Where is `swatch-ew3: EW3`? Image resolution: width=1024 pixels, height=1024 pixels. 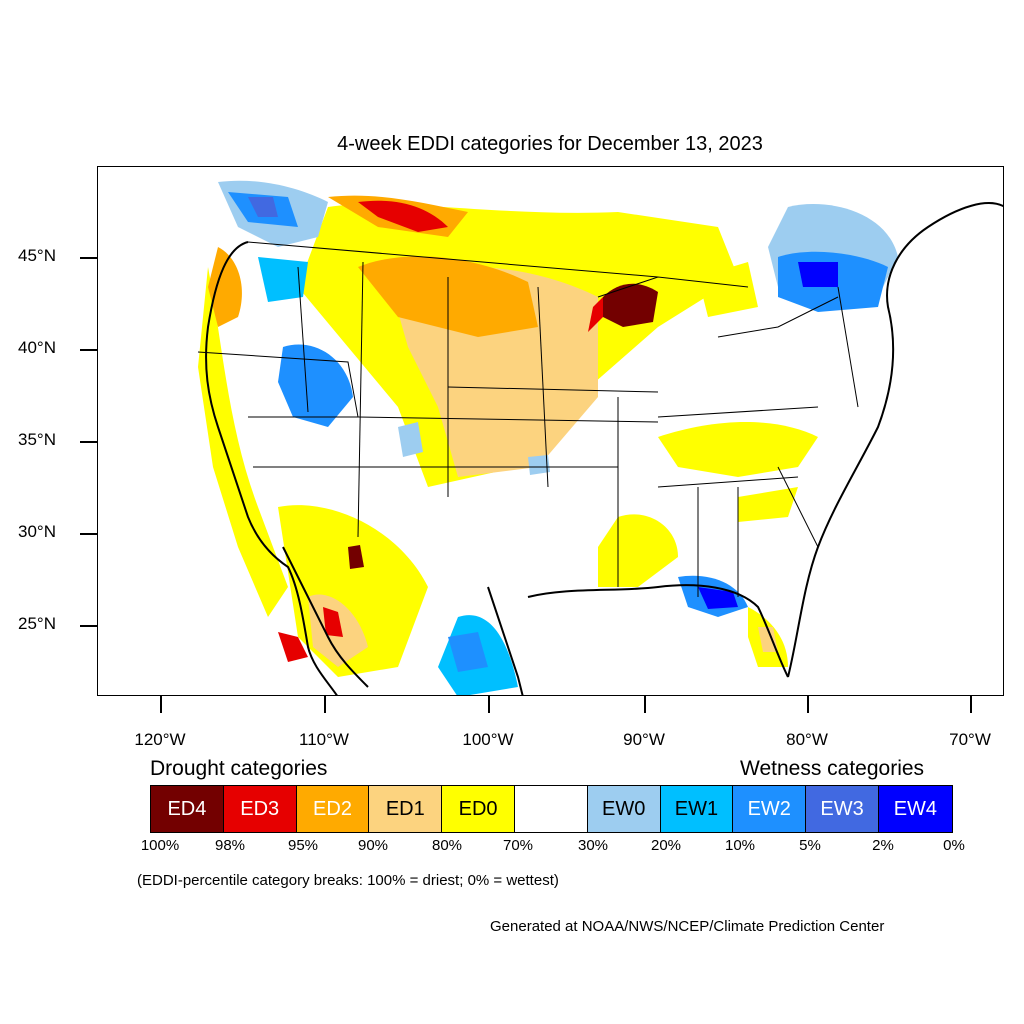
swatch-ew3: EW3 is located at coordinates (842, 809).